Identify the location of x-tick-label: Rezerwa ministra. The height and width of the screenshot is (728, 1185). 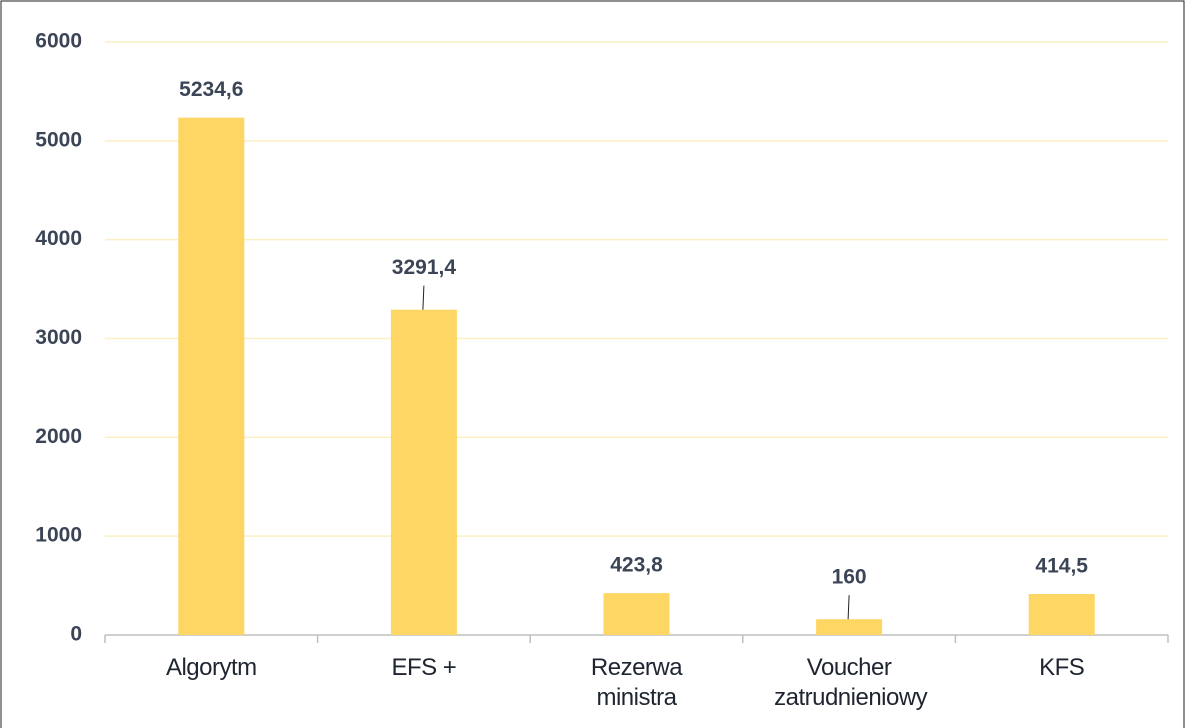
(636, 682).